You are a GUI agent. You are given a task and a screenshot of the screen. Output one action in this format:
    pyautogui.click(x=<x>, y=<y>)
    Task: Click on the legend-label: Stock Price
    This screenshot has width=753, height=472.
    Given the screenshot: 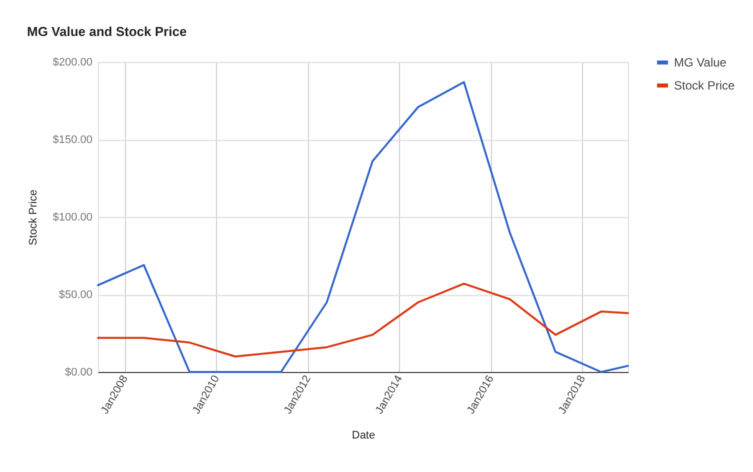 What is the action you would take?
    pyautogui.click(x=705, y=85)
    